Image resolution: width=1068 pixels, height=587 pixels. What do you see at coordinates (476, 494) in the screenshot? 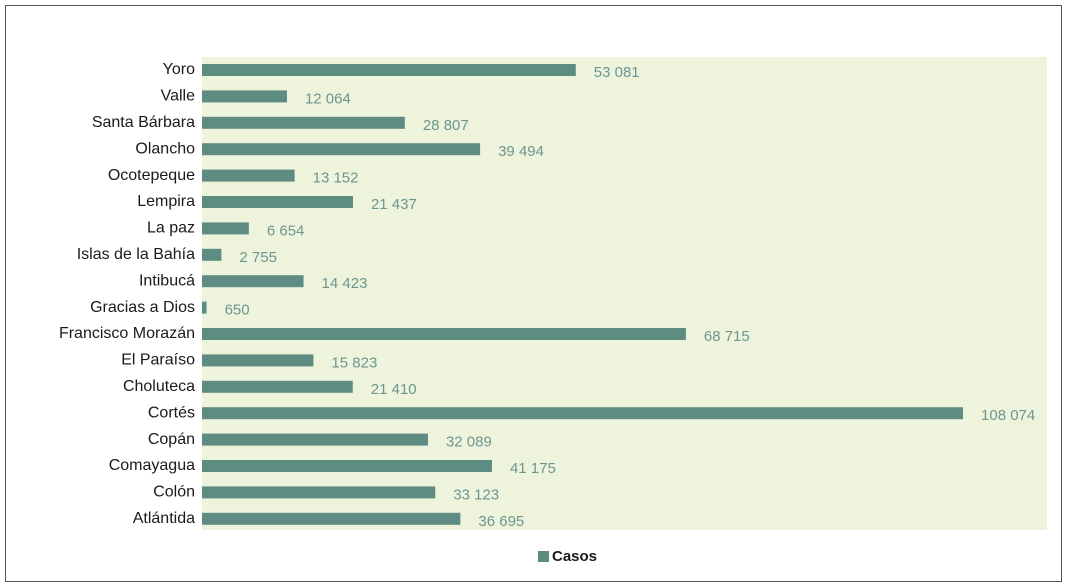
I see `value-label: 33 123` at bounding box center [476, 494].